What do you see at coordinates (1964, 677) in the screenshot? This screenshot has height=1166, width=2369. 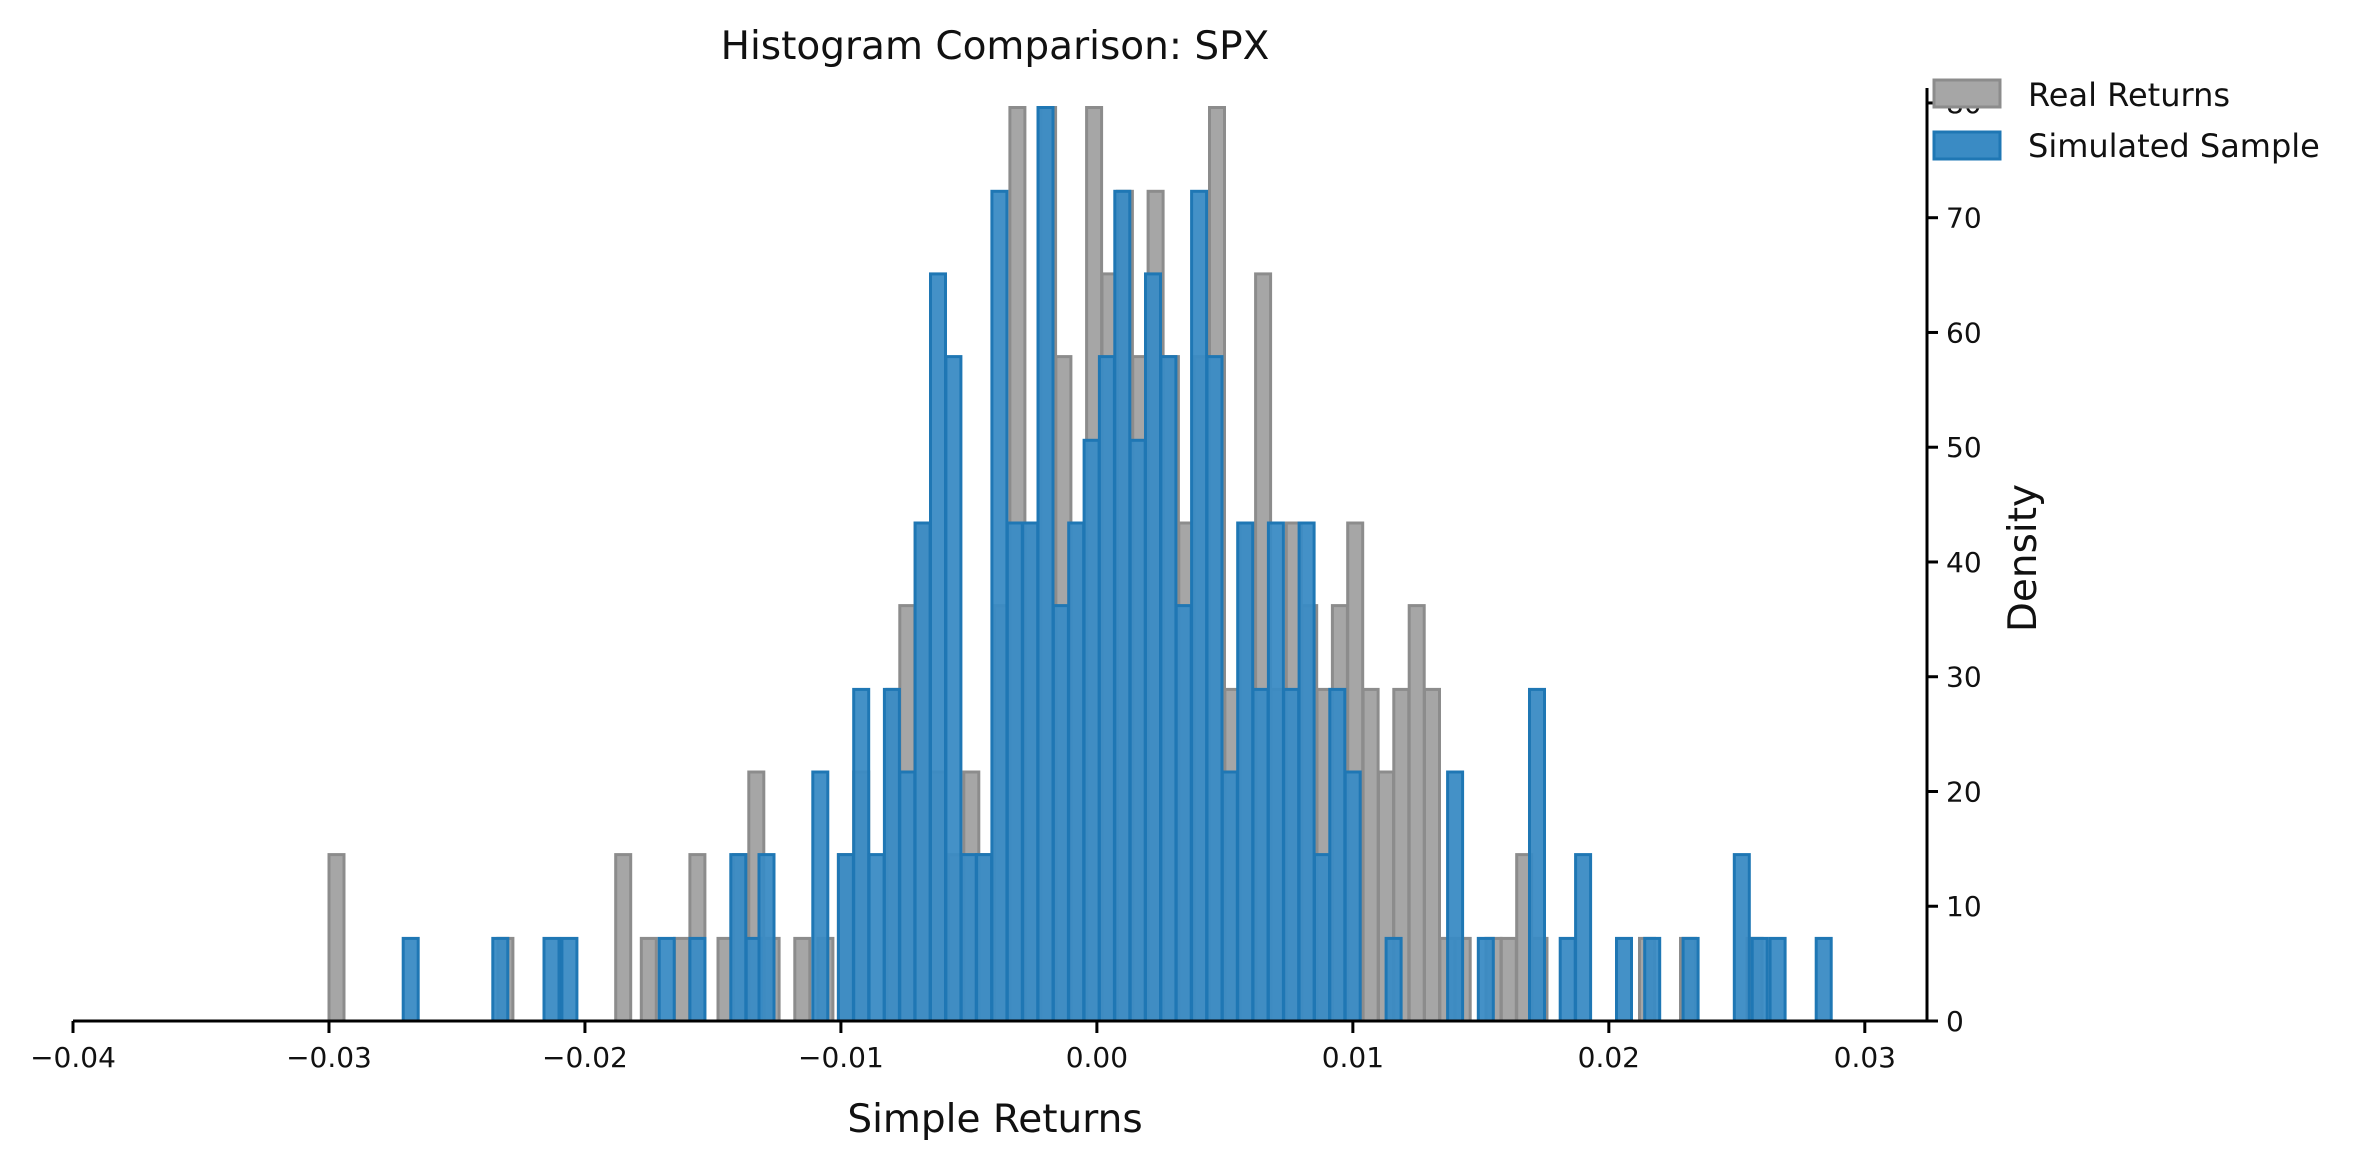 I see `y-tick-label: 30` at bounding box center [1964, 677].